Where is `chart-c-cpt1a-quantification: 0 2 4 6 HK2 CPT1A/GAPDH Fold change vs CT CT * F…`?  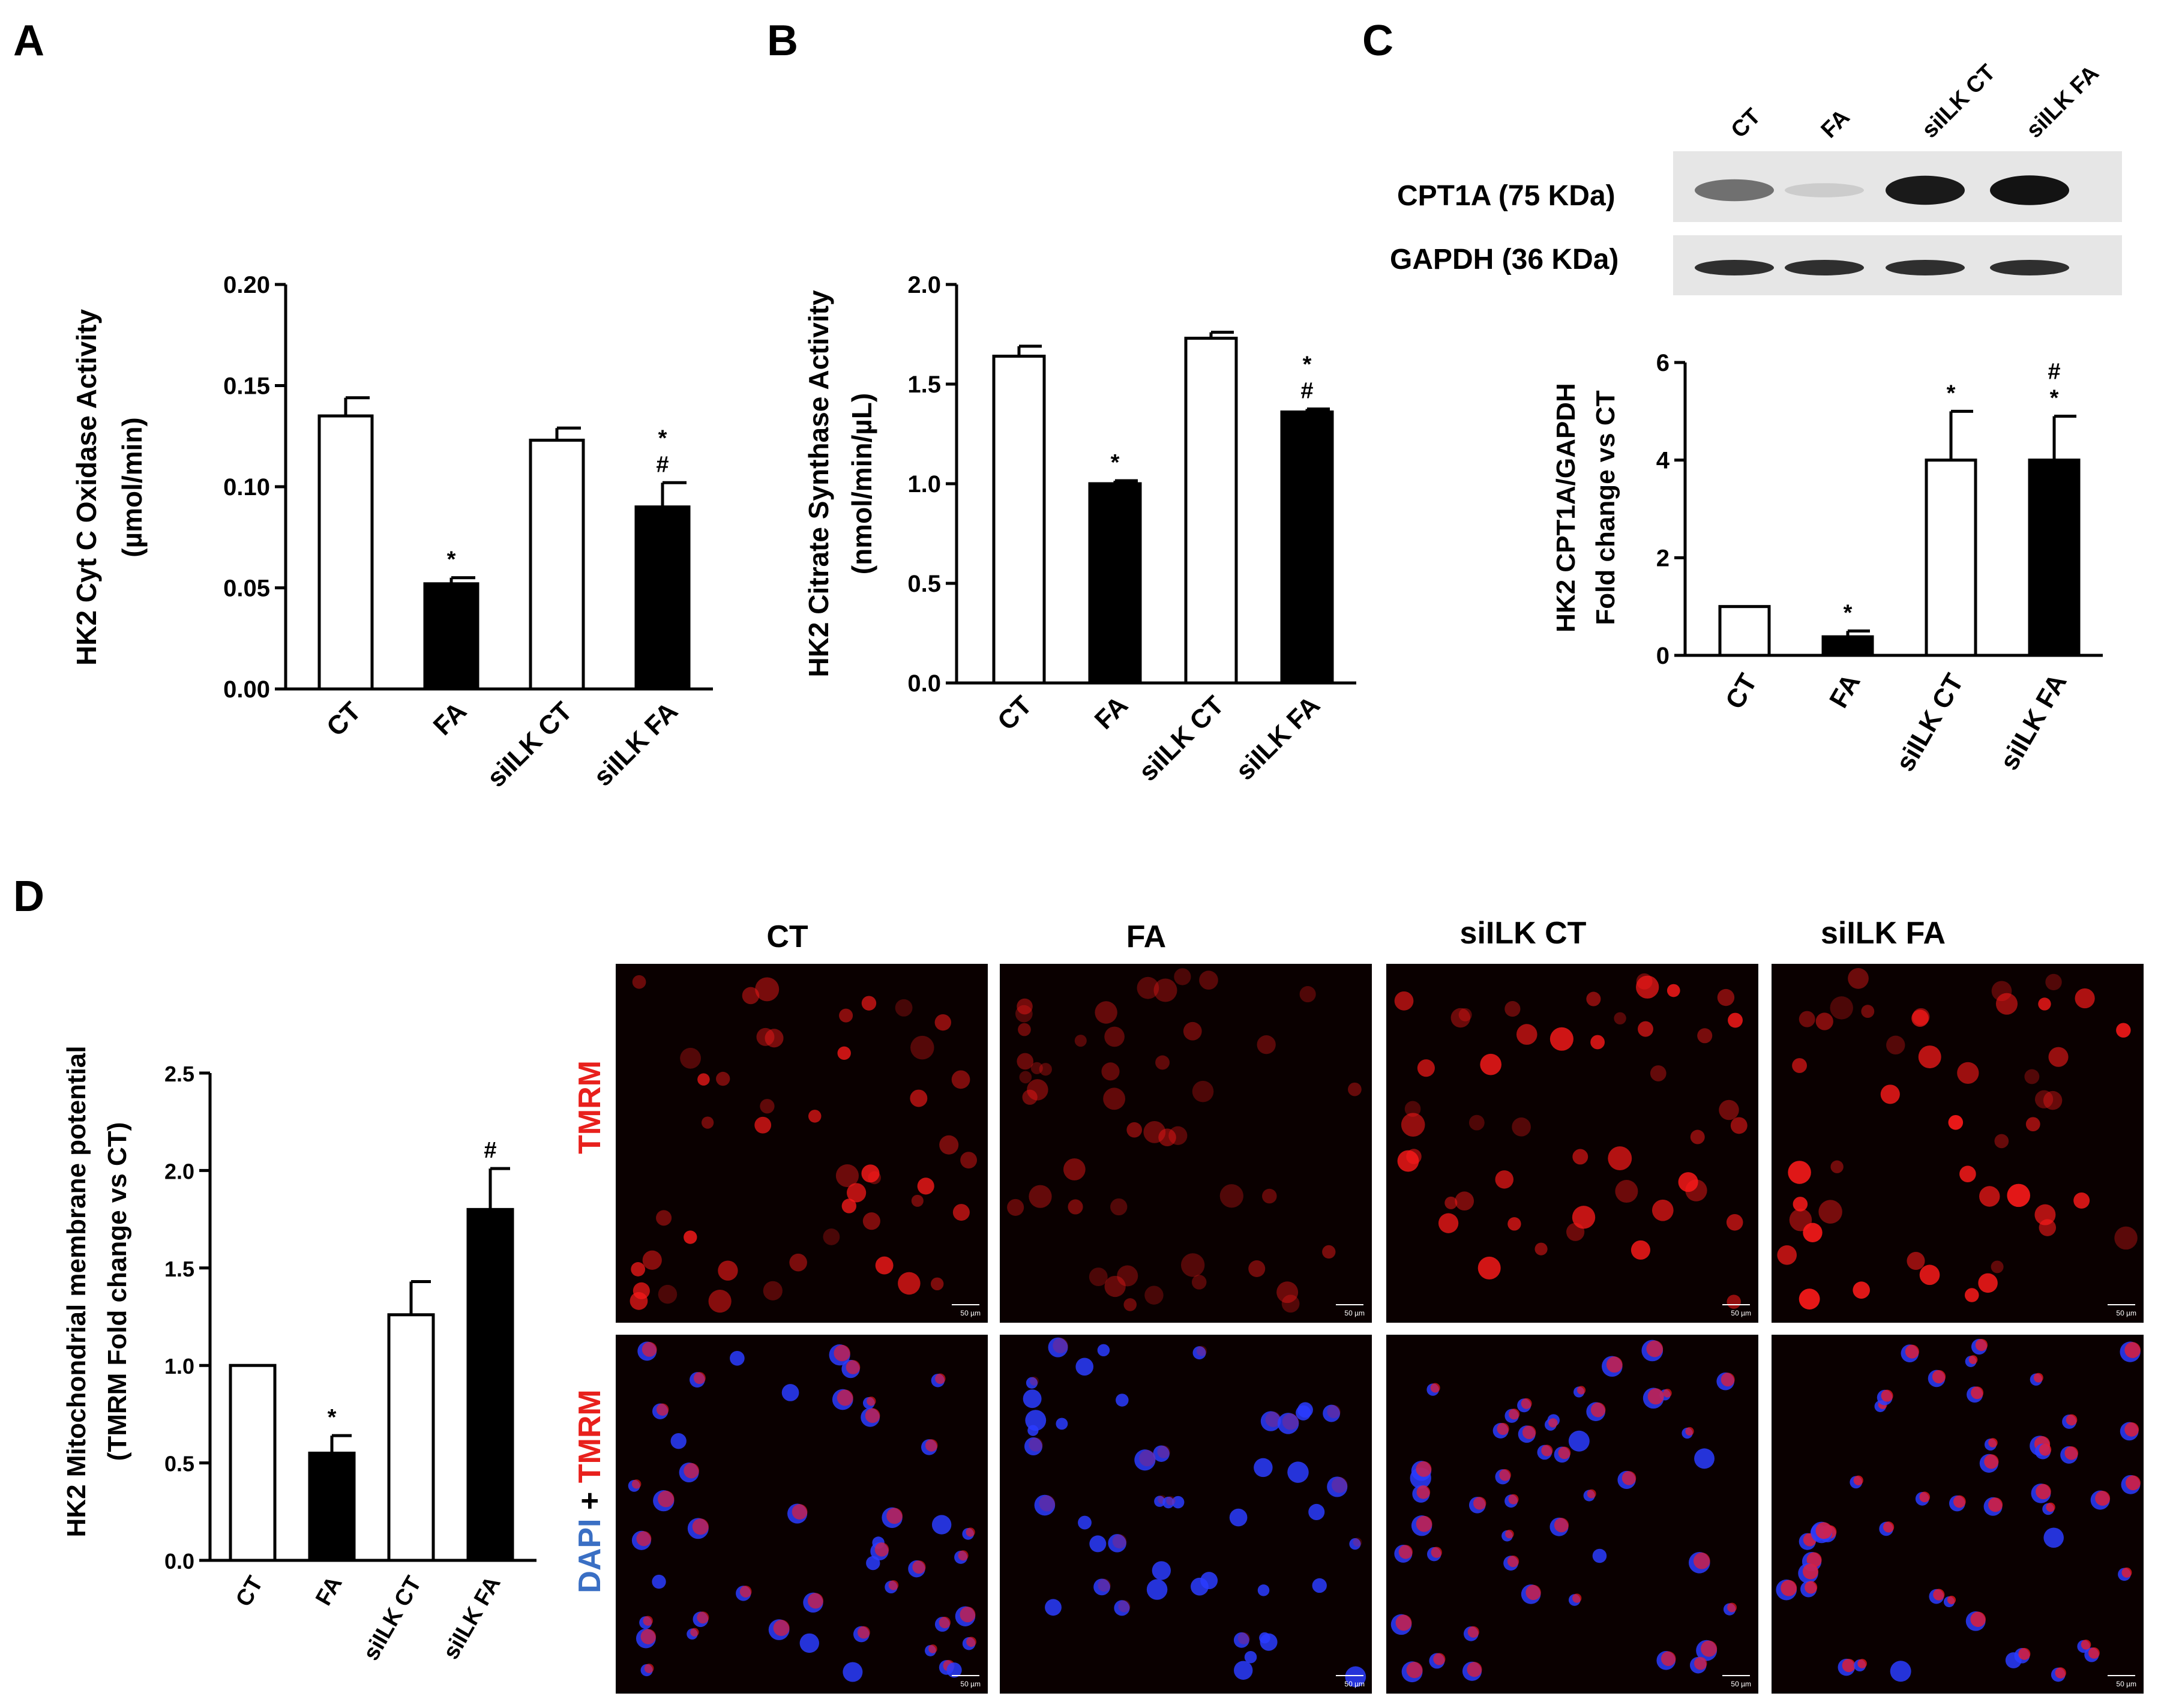 chart-c-cpt1a-quantification: 0 2 4 6 HK2 CPT1A/GAPDH Fold change vs CT CT * F… is located at coordinates (1827, 563).